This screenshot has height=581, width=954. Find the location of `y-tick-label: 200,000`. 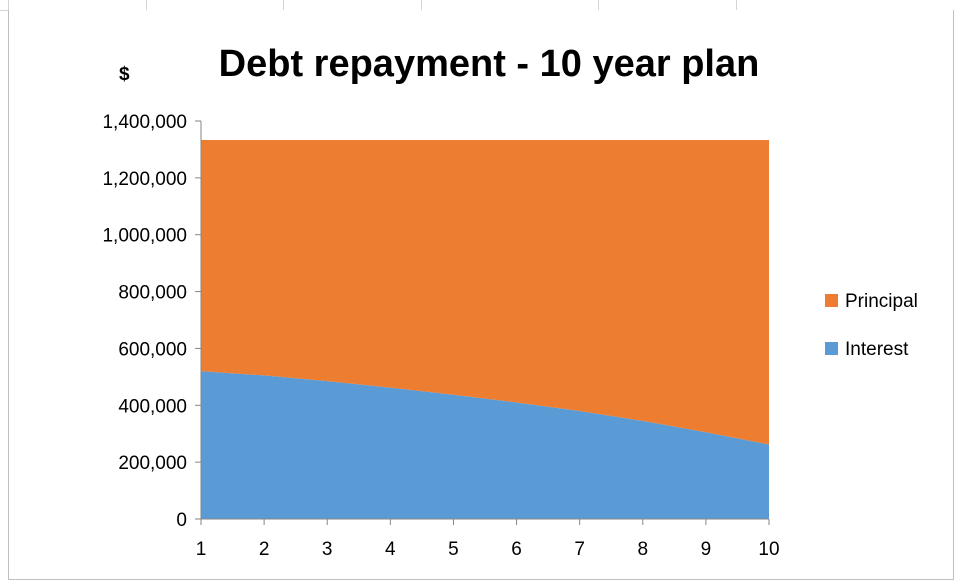

y-tick-label: 200,000 is located at coordinates (152, 463).